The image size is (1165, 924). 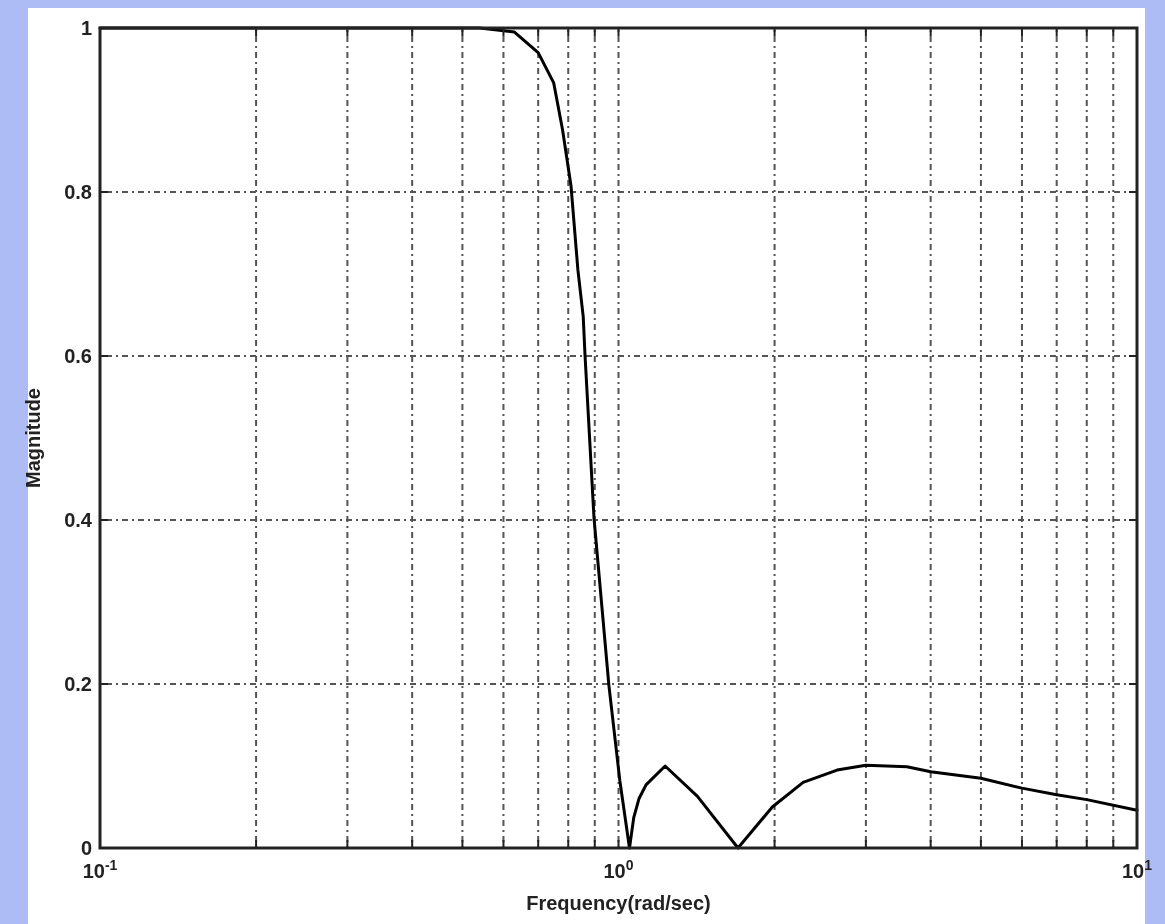 I want to click on y-tick-label: 0.8, so click(x=78, y=192).